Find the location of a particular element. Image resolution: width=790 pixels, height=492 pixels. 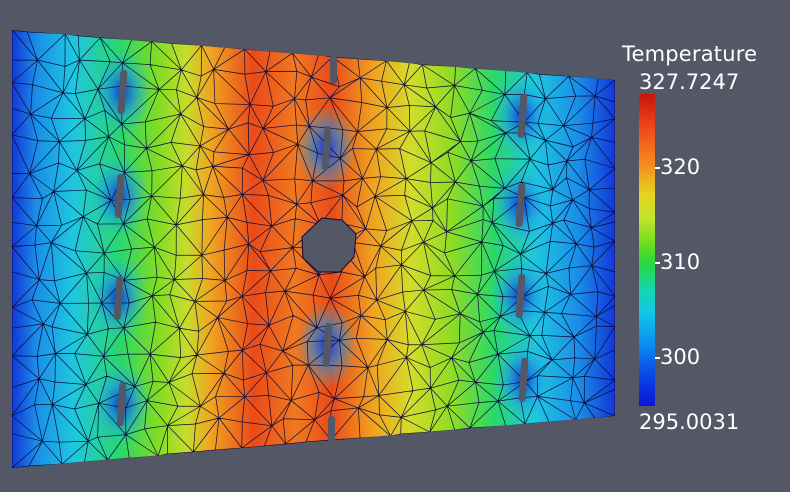

colorbar-min-label: 295.0031 is located at coordinates (689, 422).